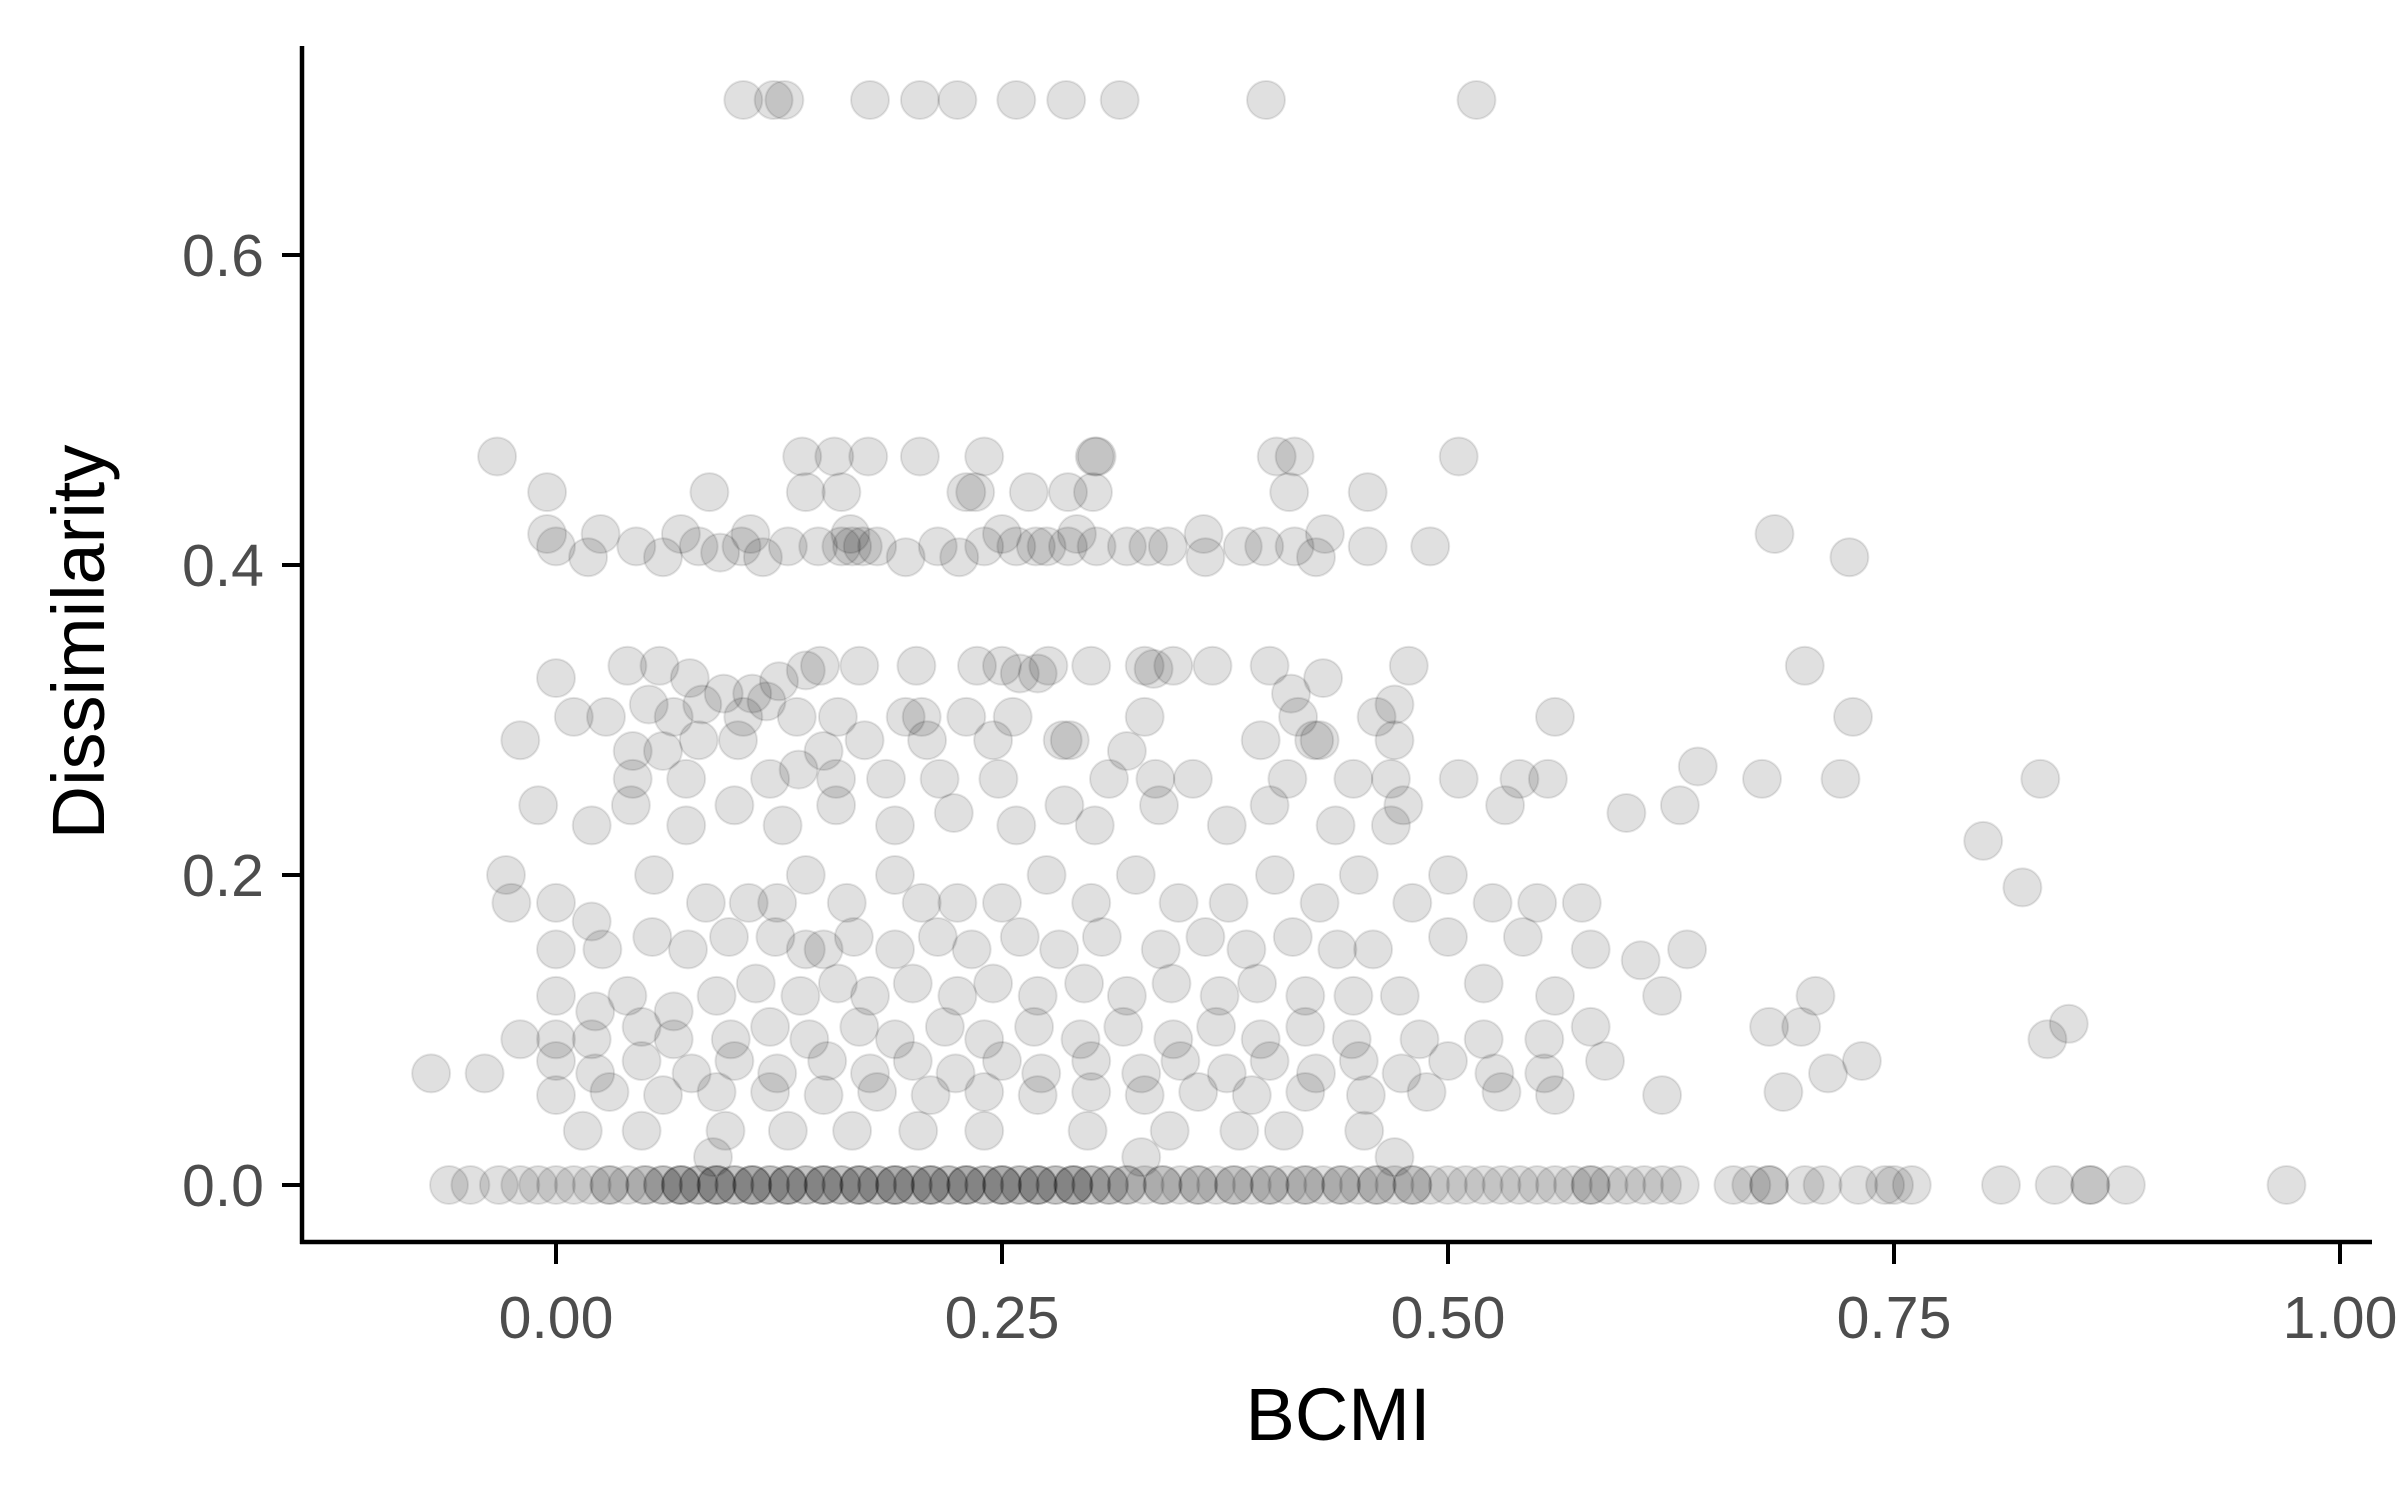 Image resolution: width=2400 pixels, height=1500 pixels. I want to click on x-axis-title: BCMI, so click(1338, 1414).